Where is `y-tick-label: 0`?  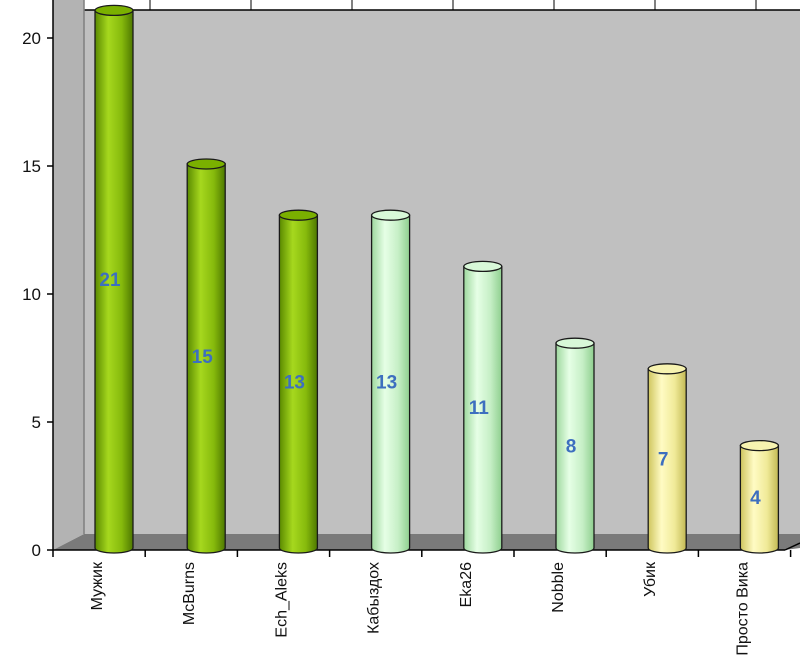
y-tick-label: 0 is located at coordinates (36, 550).